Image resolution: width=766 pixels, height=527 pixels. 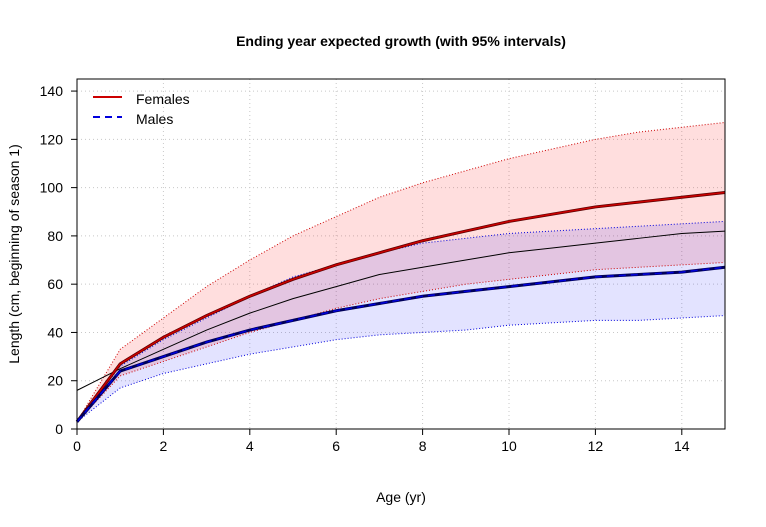 I want to click on y-axis-ticks: 0 20 40 60 80 100 120 140, so click(x=58, y=260).